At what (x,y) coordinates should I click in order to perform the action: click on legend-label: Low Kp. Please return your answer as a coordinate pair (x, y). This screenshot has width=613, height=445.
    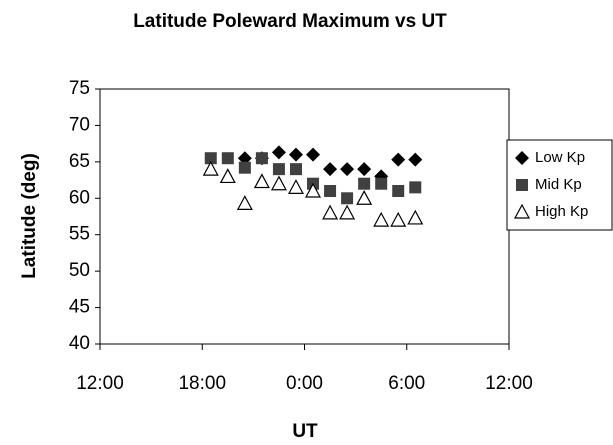
    Looking at the image, I should click on (560, 157).